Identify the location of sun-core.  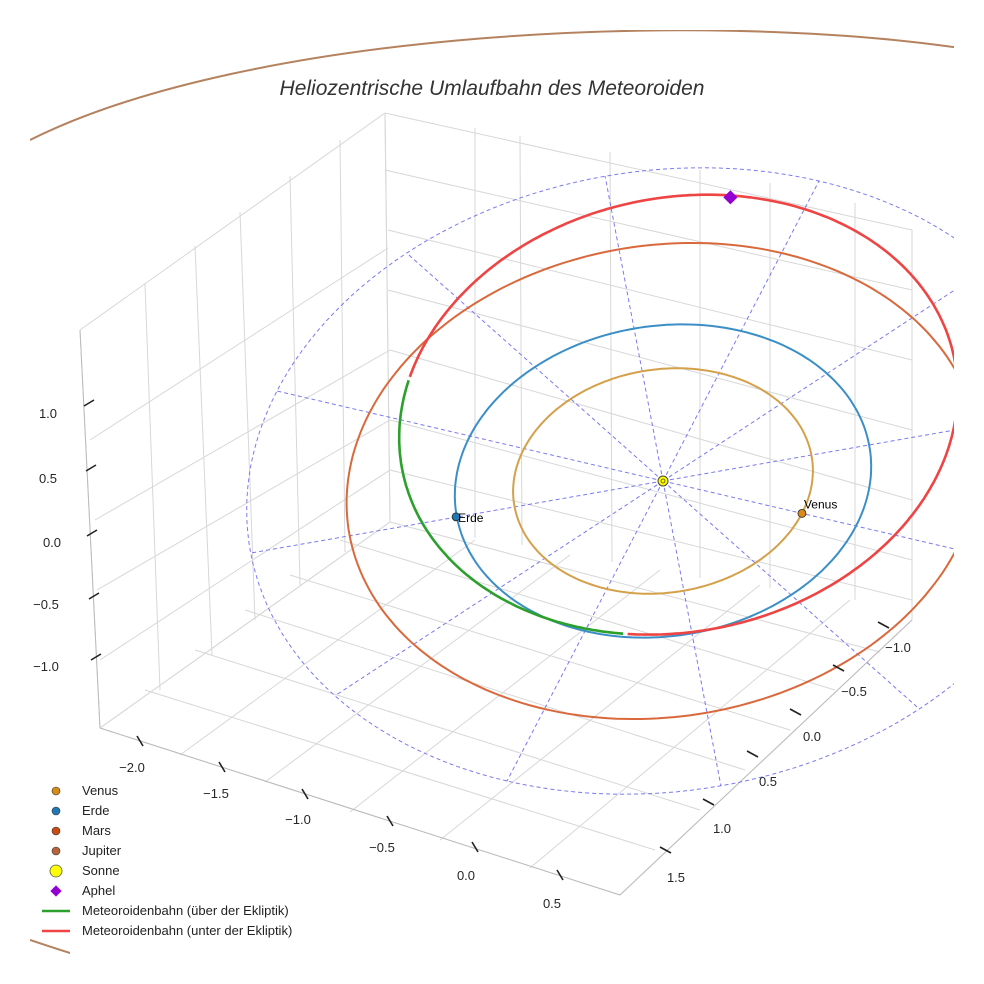
(663, 481).